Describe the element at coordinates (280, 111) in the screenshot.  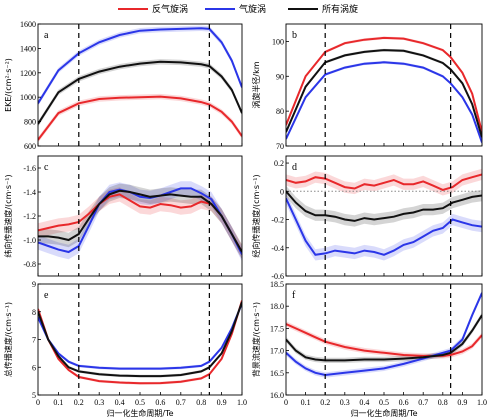
I see `y-tick-label: 80` at that location.